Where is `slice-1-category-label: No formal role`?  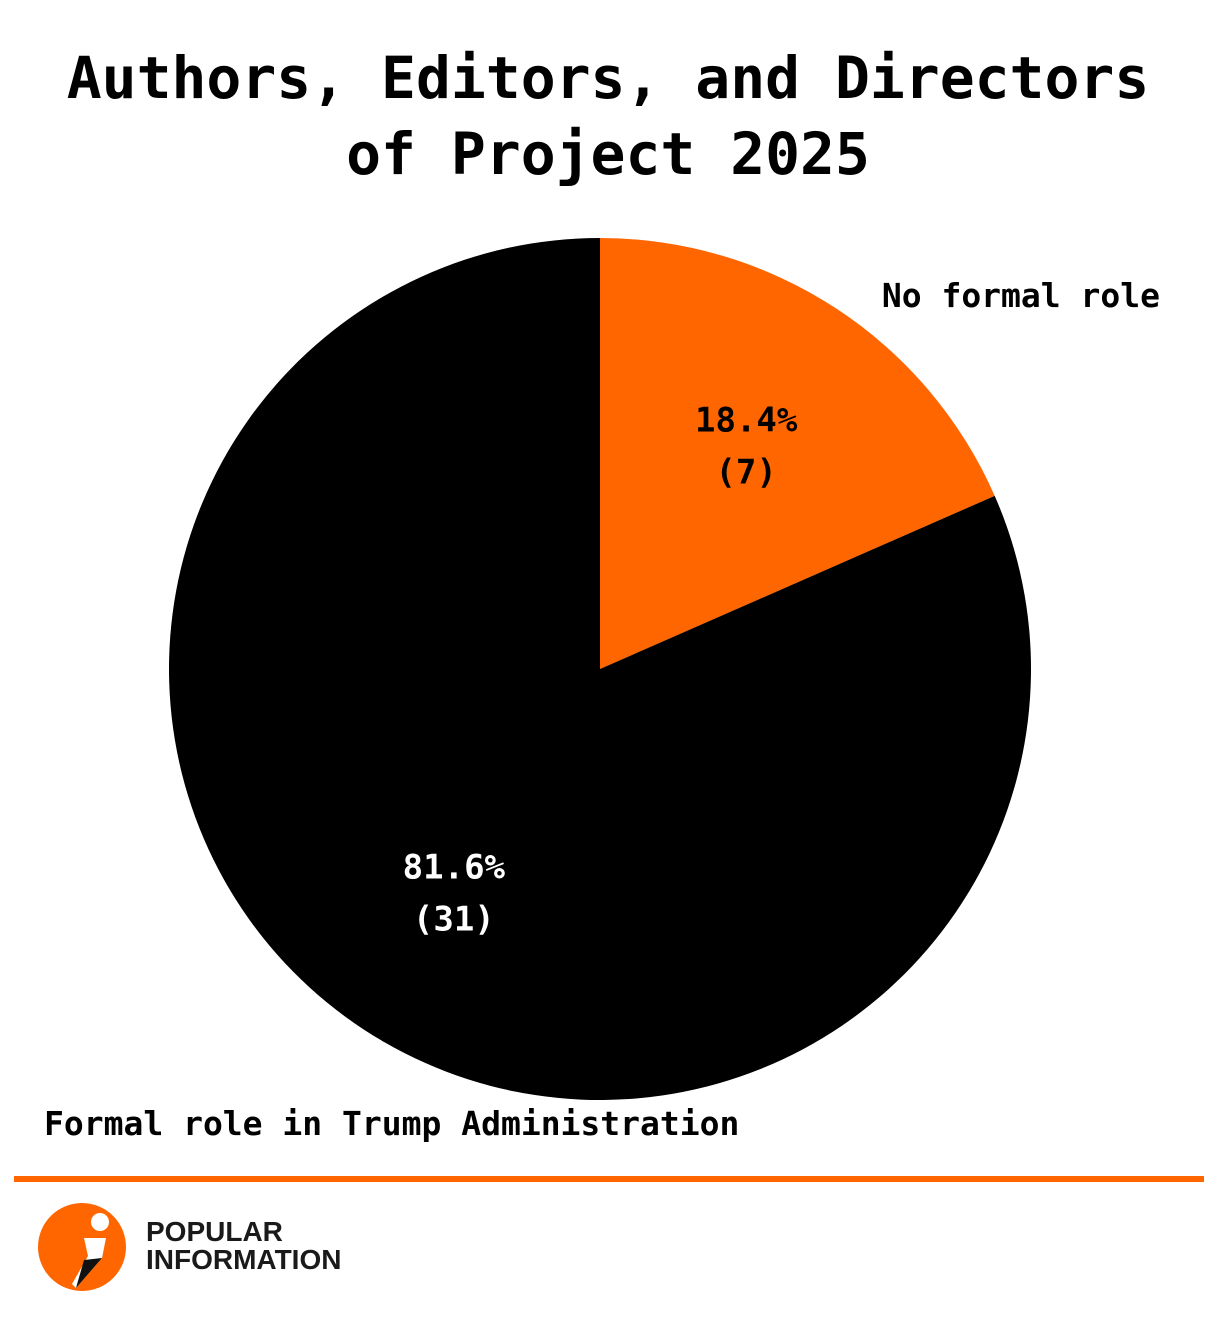 slice-1-category-label: No formal role is located at coordinates (1021, 295).